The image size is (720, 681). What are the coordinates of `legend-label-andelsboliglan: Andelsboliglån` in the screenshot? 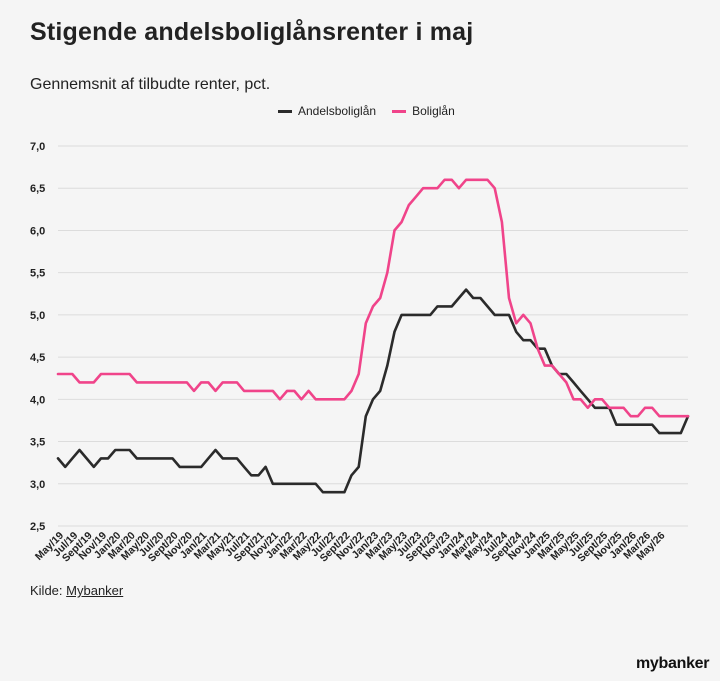 It's located at (337, 111).